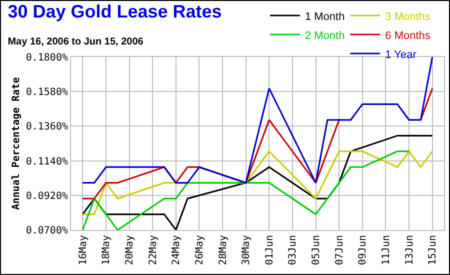 This screenshot has height=275, width=450. What do you see at coordinates (47, 162) in the screenshot?
I see `y-tick-label: 0.1140%` at bounding box center [47, 162].